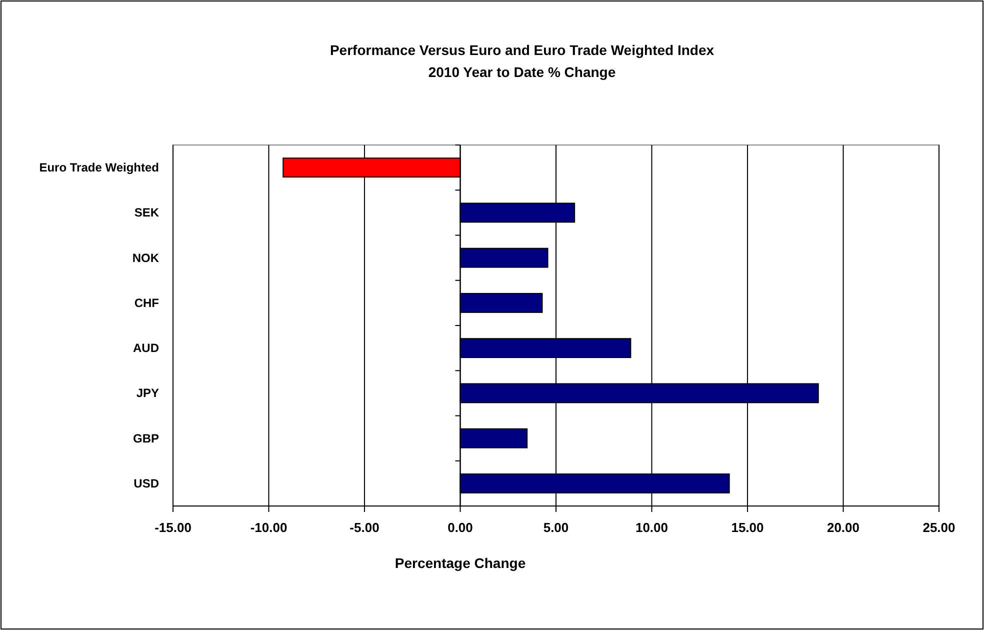 The width and height of the screenshot is (984, 630). I want to click on y-tick-label: Euro Trade Weighted, so click(99, 167).